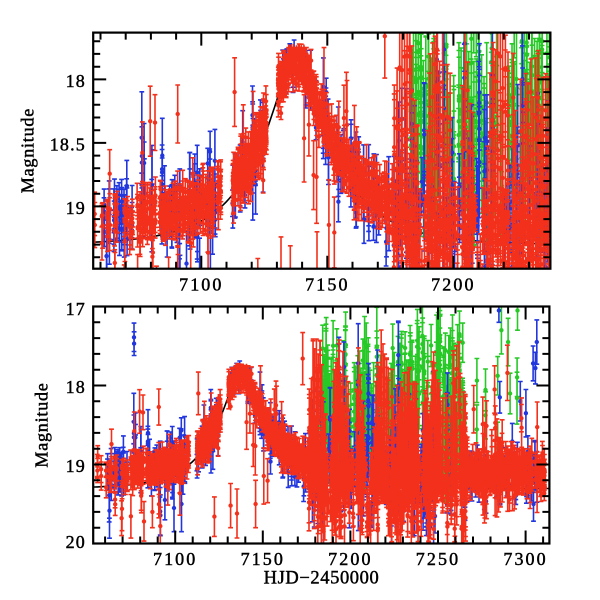 The width and height of the screenshot is (600, 600). What do you see at coordinates (76, 542) in the screenshot?
I see `svg-text: 20` at bounding box center [76, 542].